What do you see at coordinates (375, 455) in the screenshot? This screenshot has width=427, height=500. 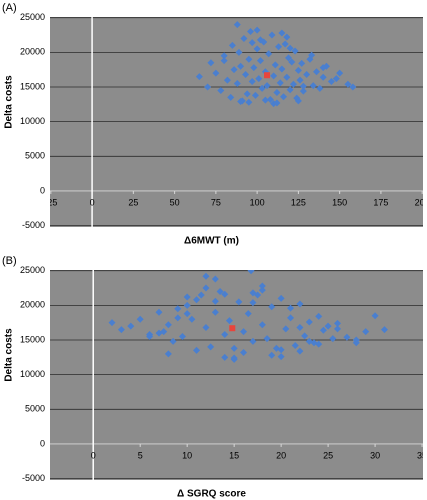 I see `x-tick-label: 30` at bounding box center [375, 455].